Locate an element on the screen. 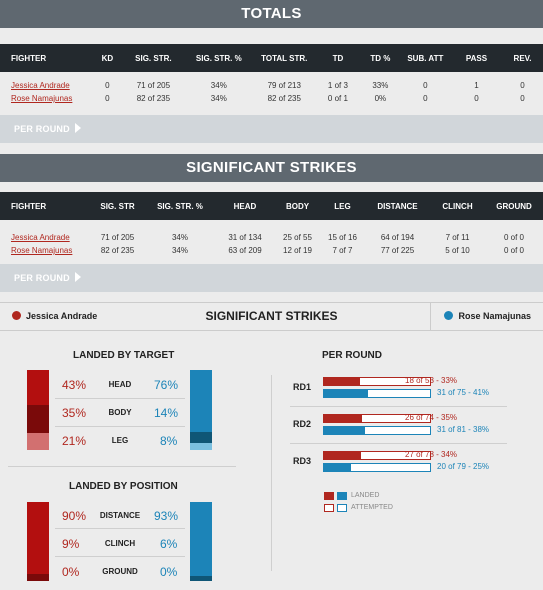 The height and width of the screenshot is (590, 543). legend-red-fighter: Jessica Andrade is located at coordinates (54, 316).